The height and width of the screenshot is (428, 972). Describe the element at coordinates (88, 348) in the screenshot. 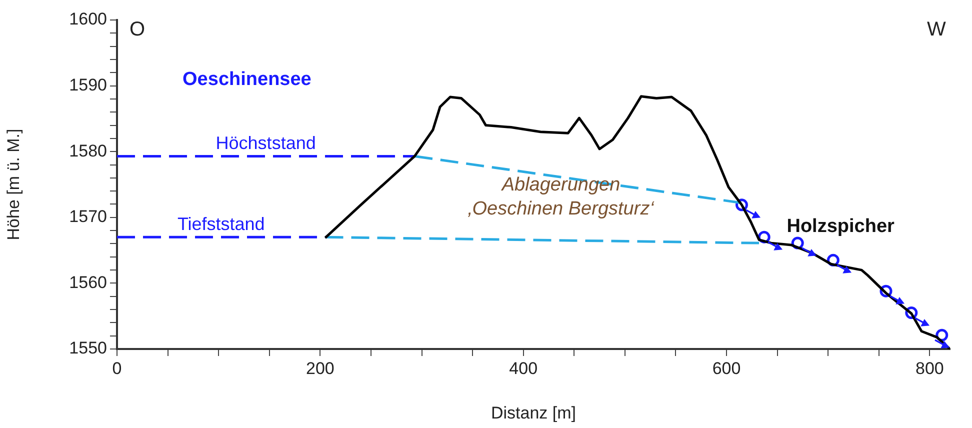

I see `y-tick-label: 1550` at that location.